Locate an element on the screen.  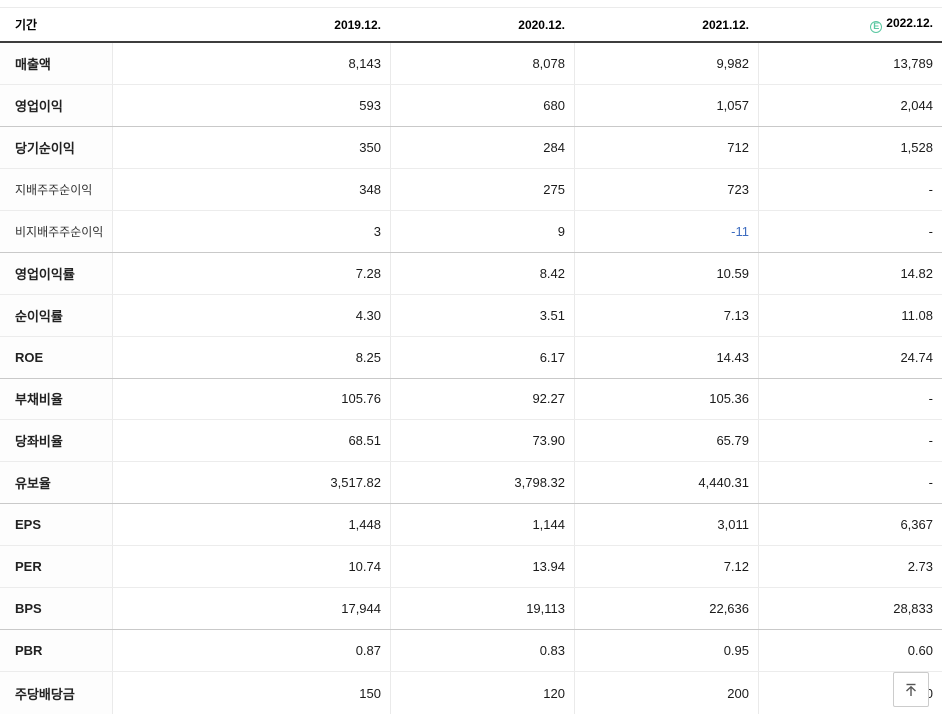
value-cell: 1,057 is located at coordinates (666, 105).